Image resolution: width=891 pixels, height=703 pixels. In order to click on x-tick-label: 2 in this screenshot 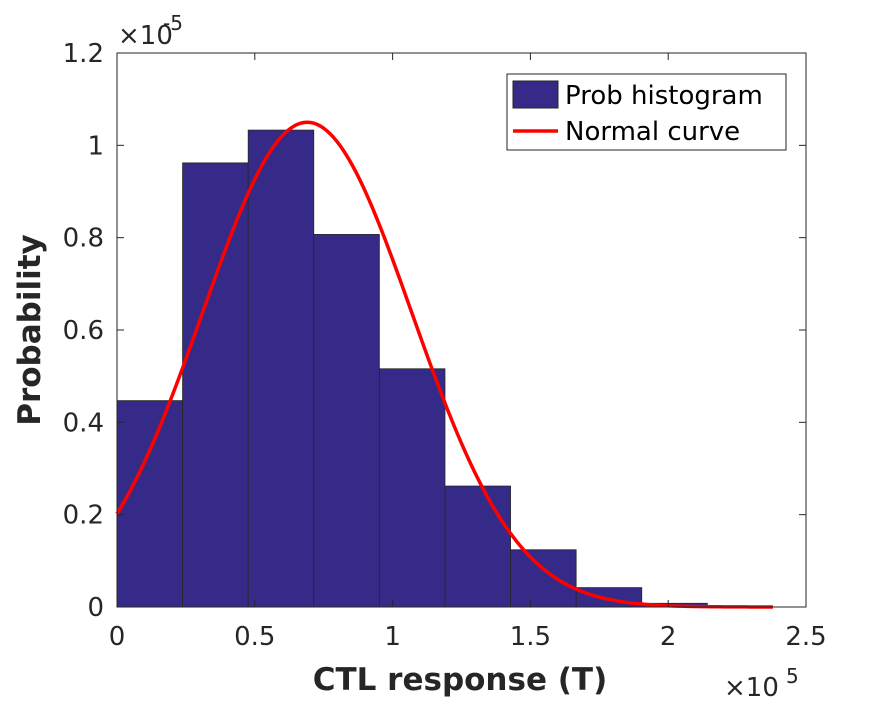, I will do `click(668, 637)`.